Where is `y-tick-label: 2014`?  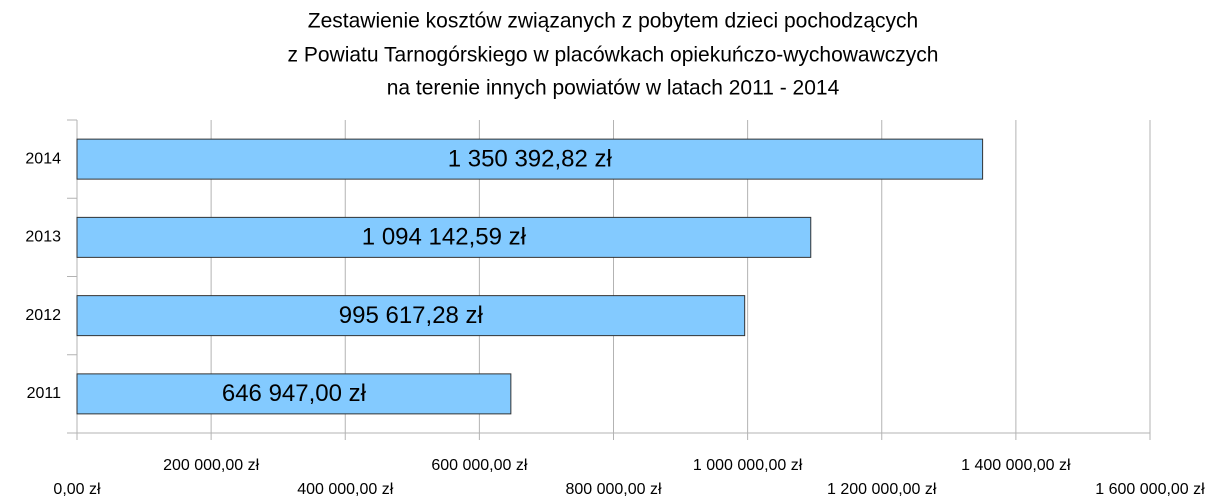 y-tick-label: 2014 is located at coordinates (43, 158).